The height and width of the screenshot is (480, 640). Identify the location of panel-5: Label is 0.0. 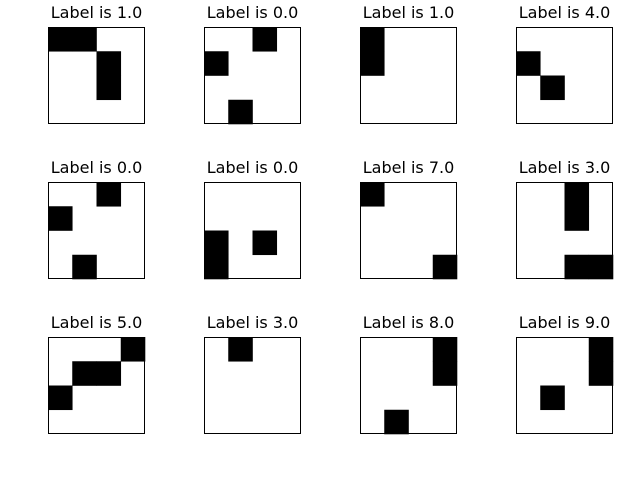
(96, 219).